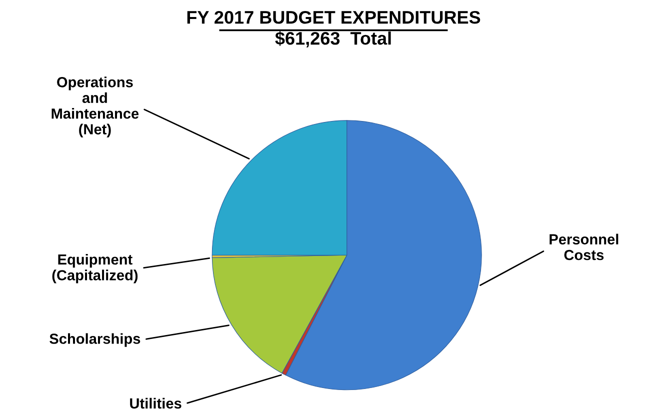  What do you see at coordinates (95, 269) in the screenshot?
I see `slice-label: Equipment (Capitalized)` at bounding box center [95, 269].